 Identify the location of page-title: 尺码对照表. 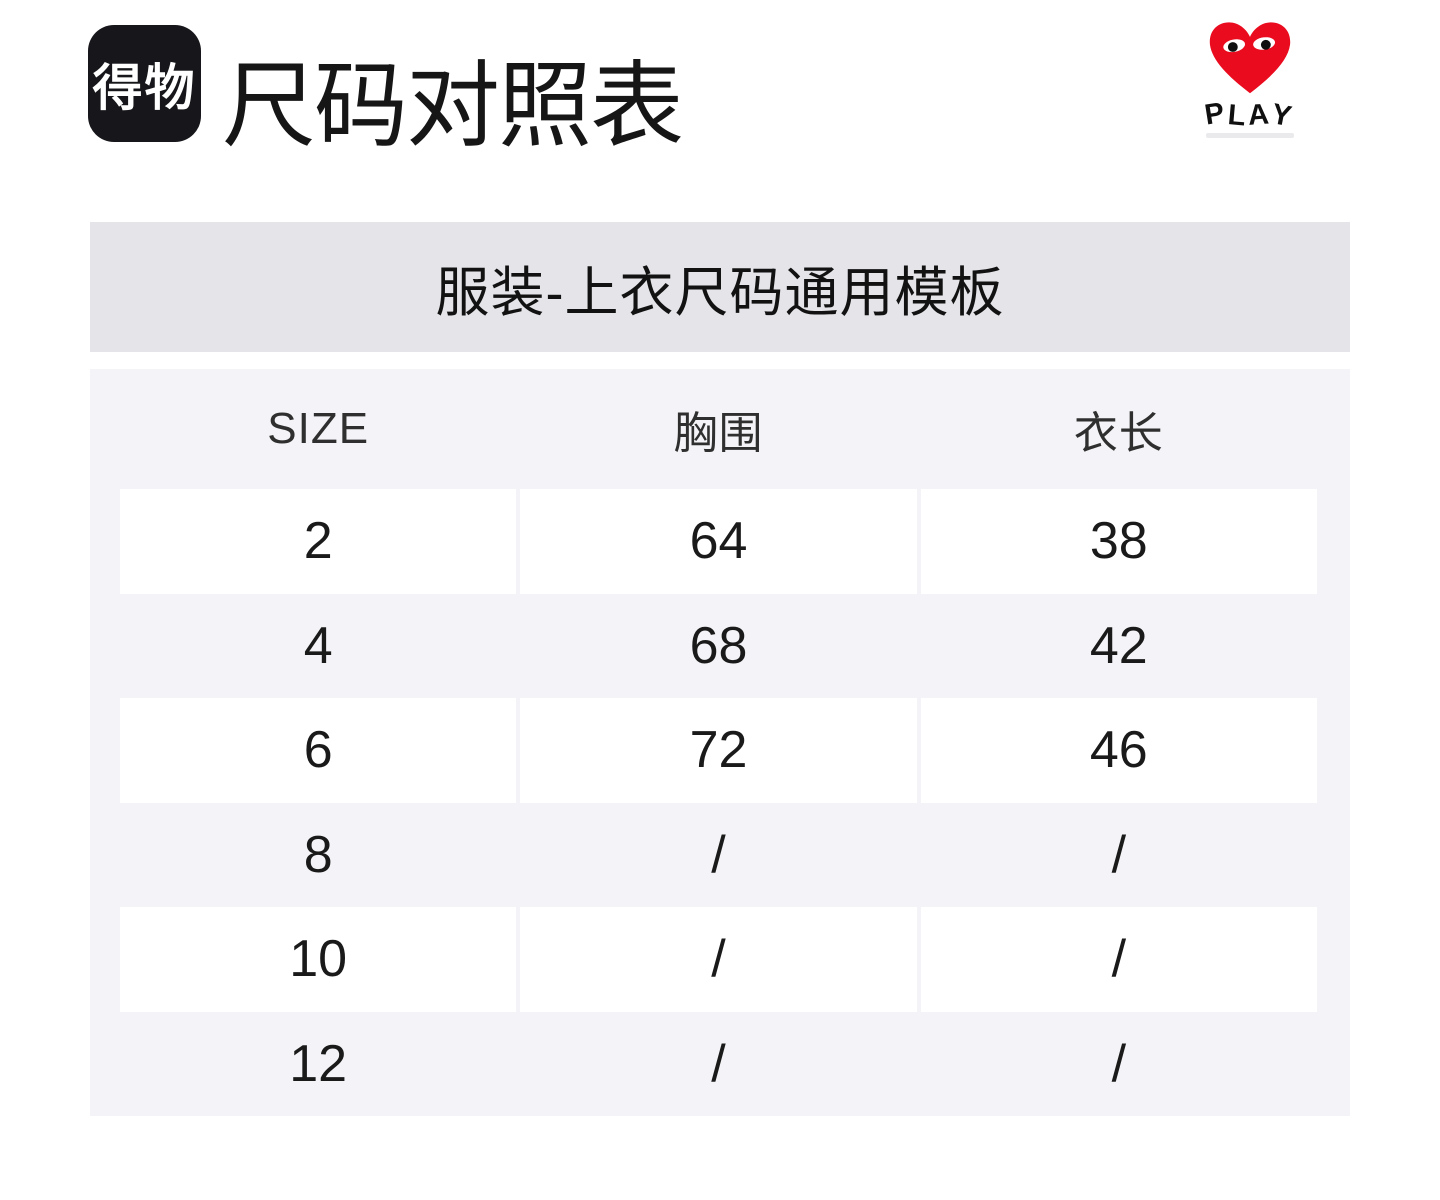
(453, 105).